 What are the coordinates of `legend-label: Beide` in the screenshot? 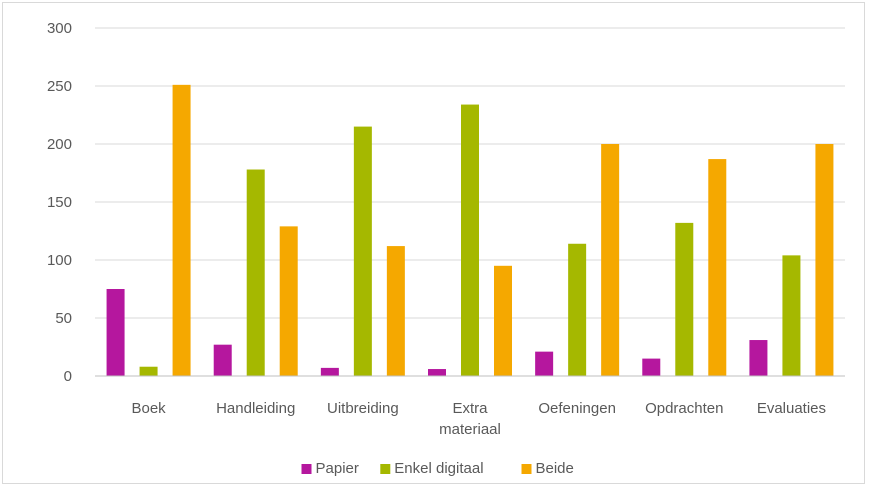 It's located at (555, 468).